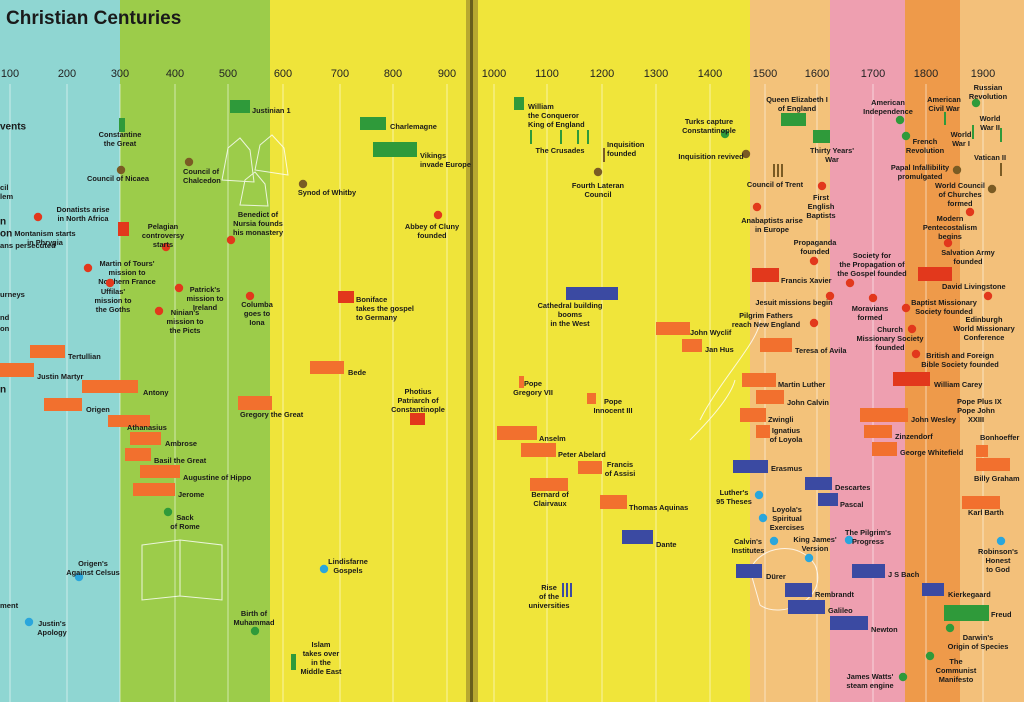 This screenshot has height=702, width=1024. I want to click on event-label: of England, so click(797, 108).